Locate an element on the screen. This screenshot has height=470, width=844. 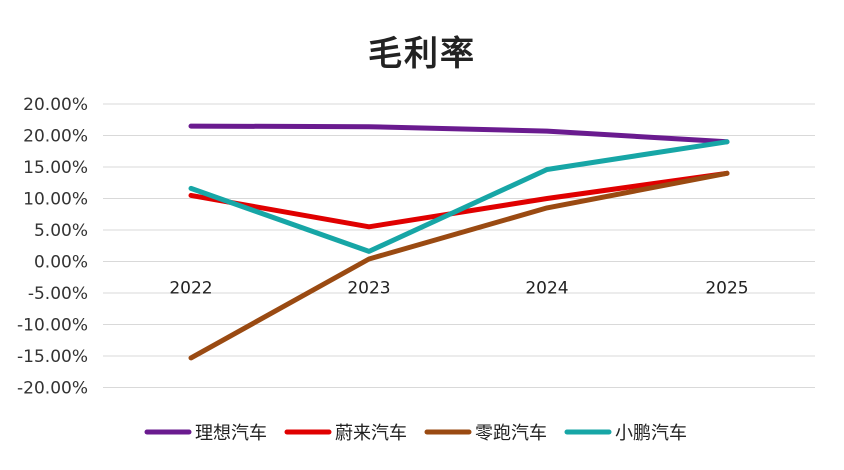
x-tick-label: 2022 is located at coordinates (190, 289).